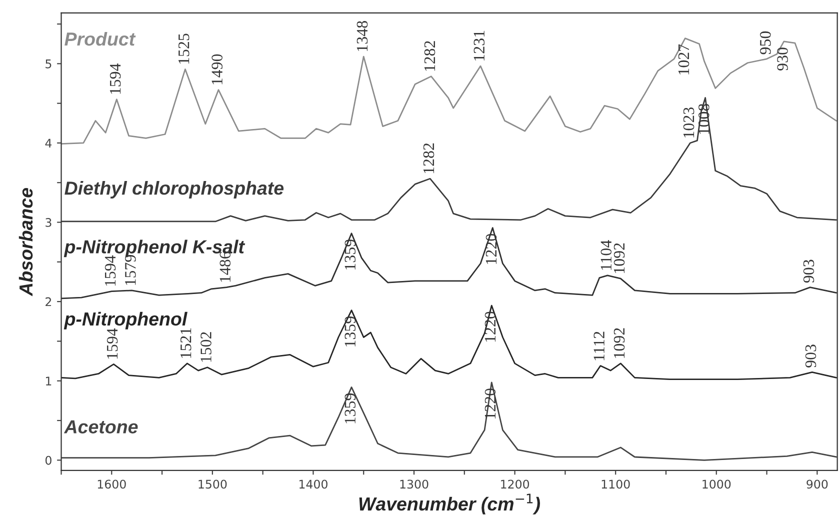  Describe the element at coordinates (112, 484) in the screenshot. I see `x-tick-label: 1600` at that location.